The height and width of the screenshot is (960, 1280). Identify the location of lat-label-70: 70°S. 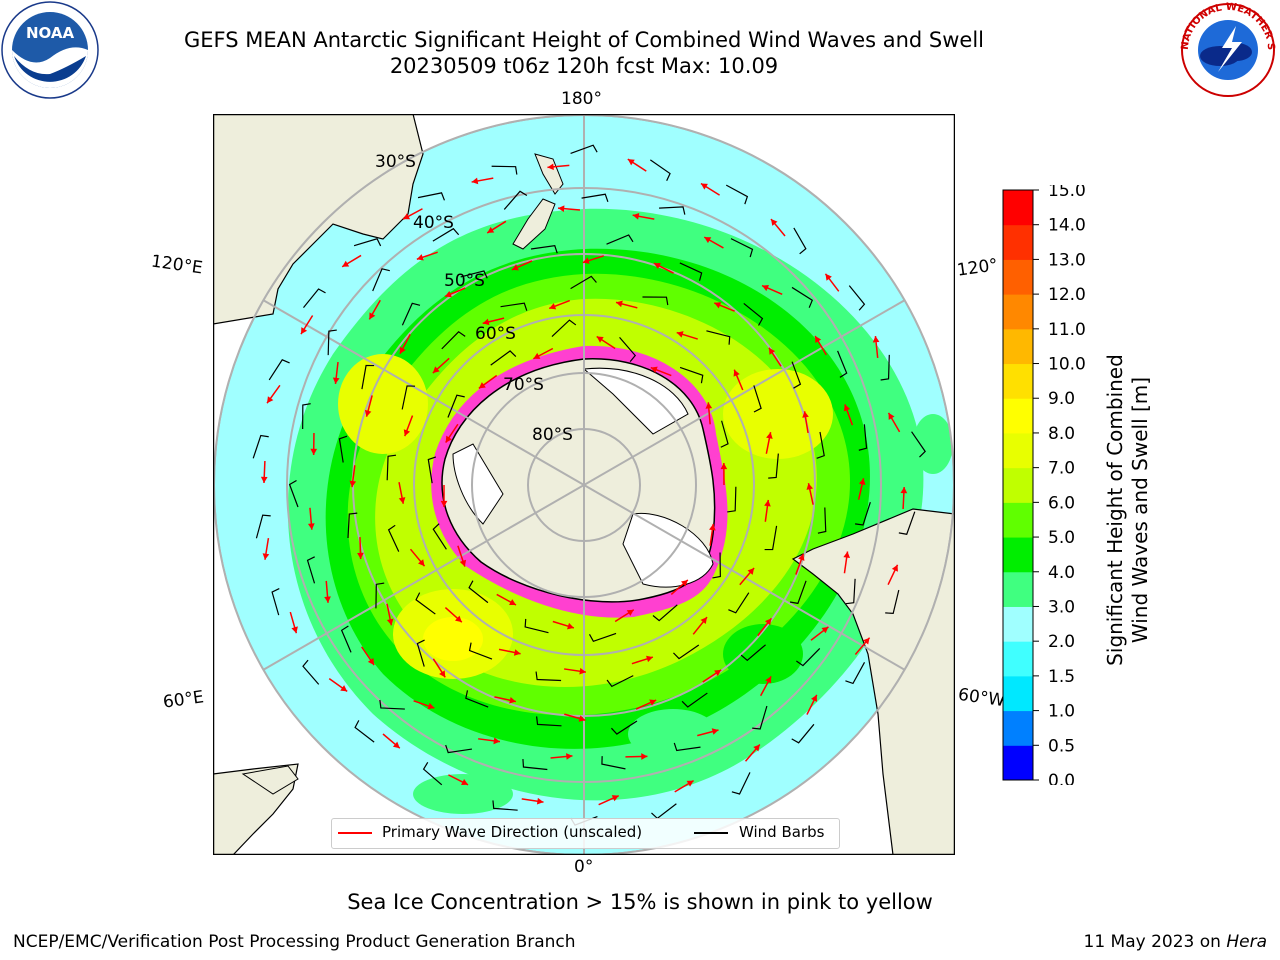
(523, 385).